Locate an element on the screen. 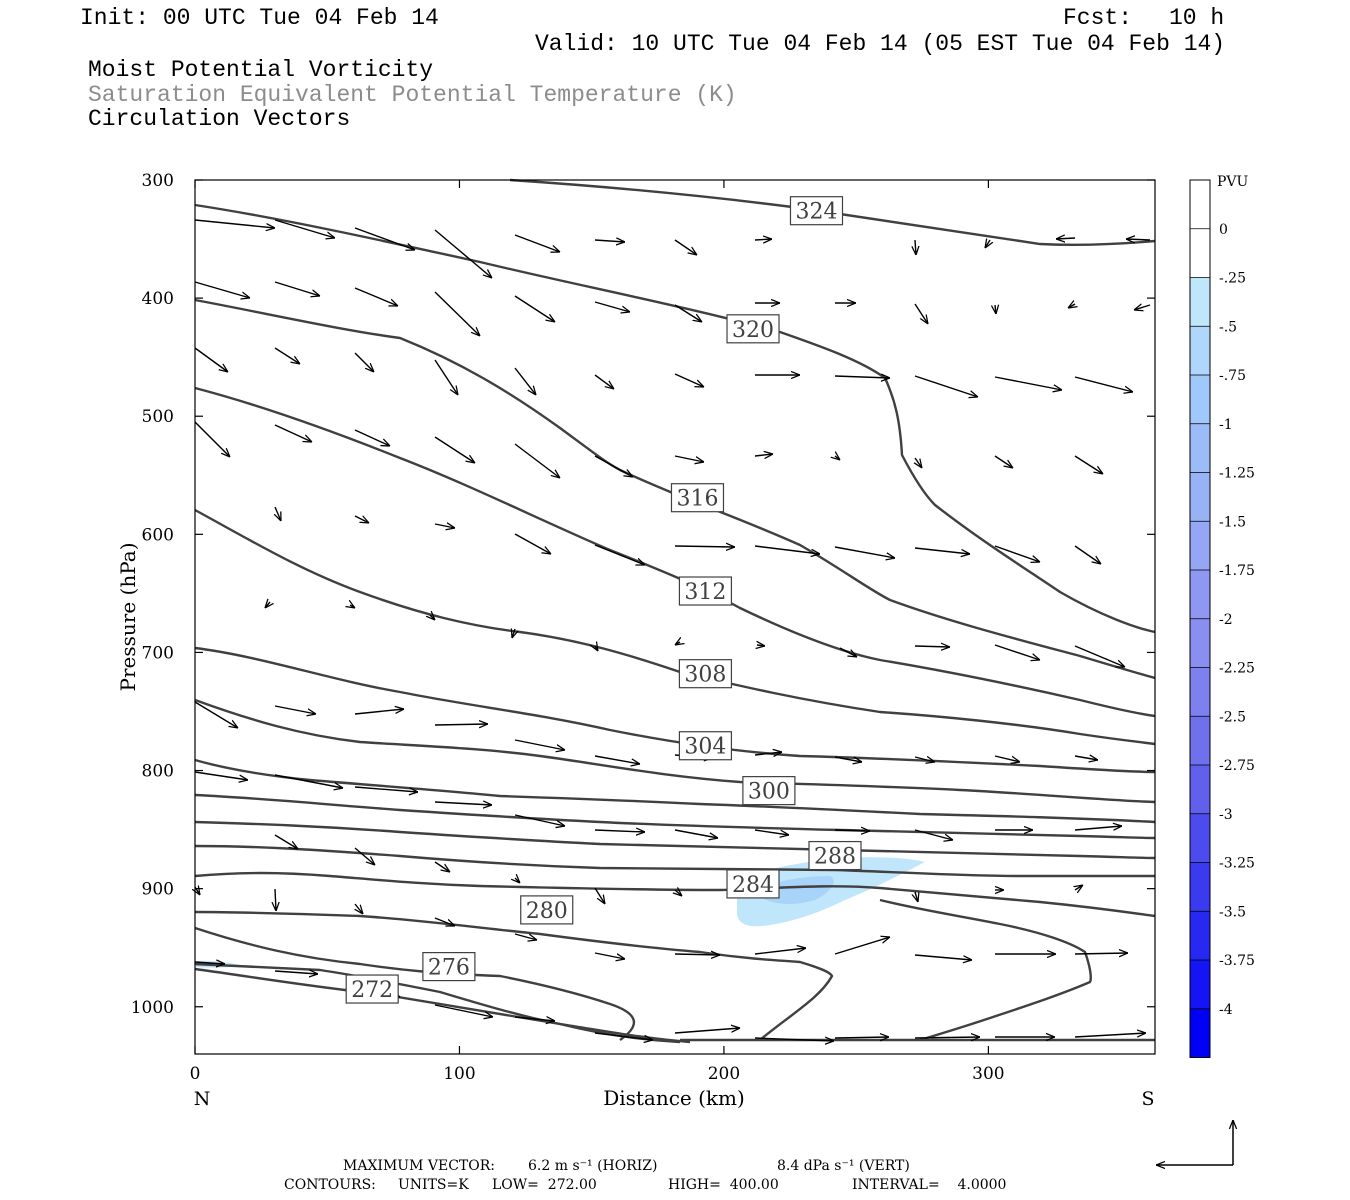 The height and width of the screenshot is (1200, 1350). x-tick-label: 300 is located at coordinates (988, 1074).